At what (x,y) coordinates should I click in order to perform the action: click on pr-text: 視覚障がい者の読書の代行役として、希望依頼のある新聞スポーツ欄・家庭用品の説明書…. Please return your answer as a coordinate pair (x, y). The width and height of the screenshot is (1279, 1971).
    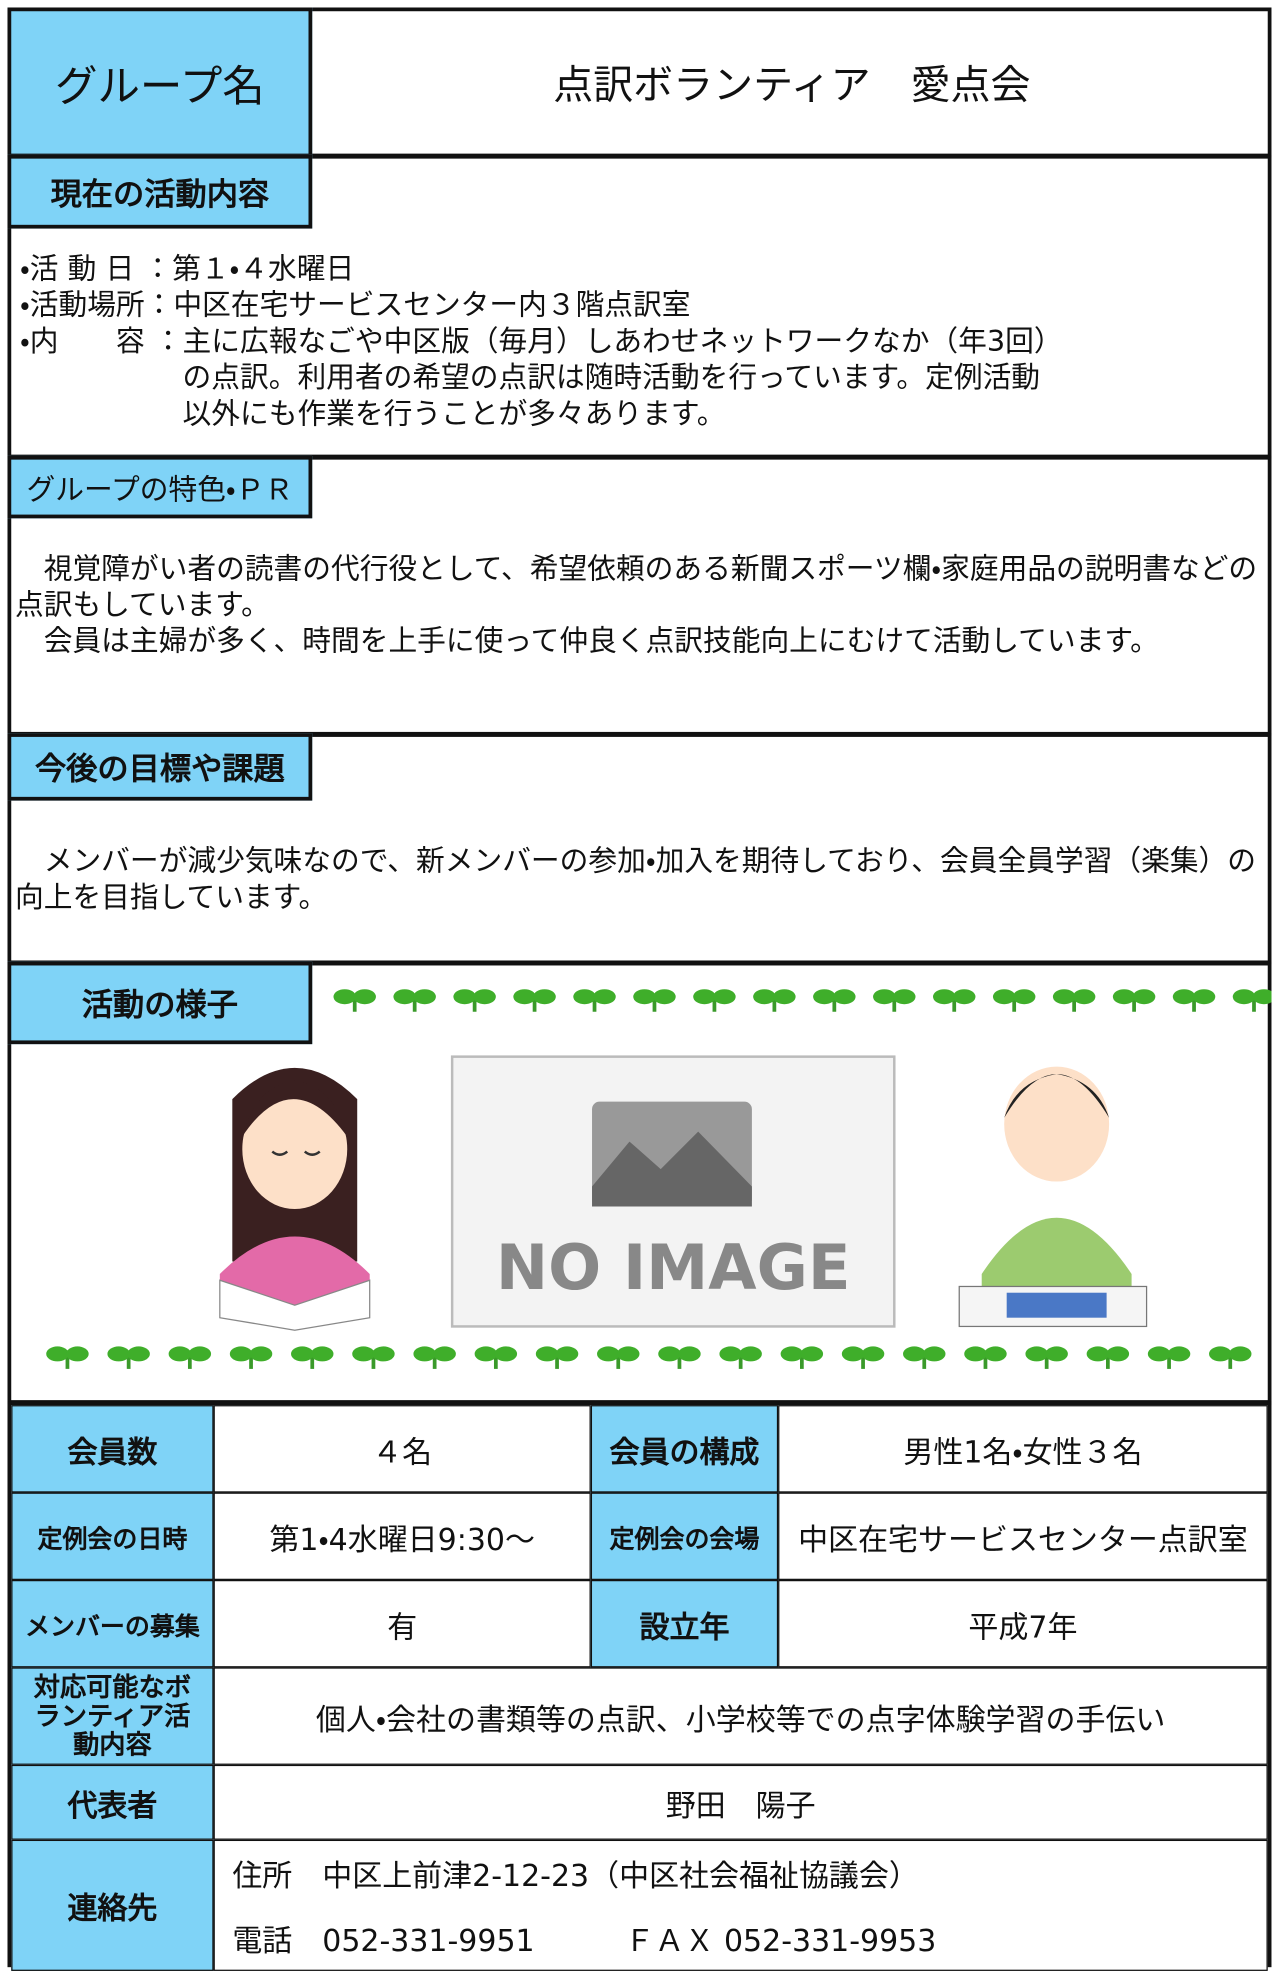
    Looking at the image, I should click on (640, 606).